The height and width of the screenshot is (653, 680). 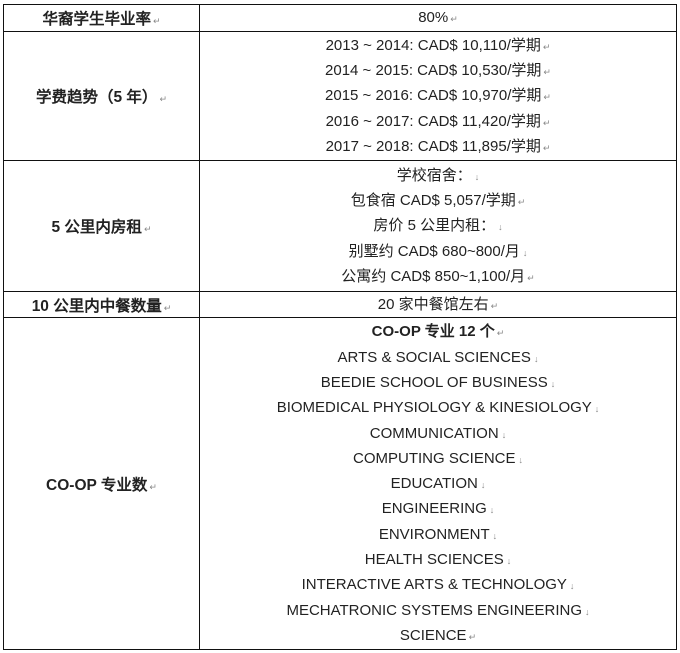 What do you see at coordinates (438, 70) in the screenshot?
I see `value-line: 2014 ~ 2015: CAD$ 10,530/学期` at bounding box center [438, 70].